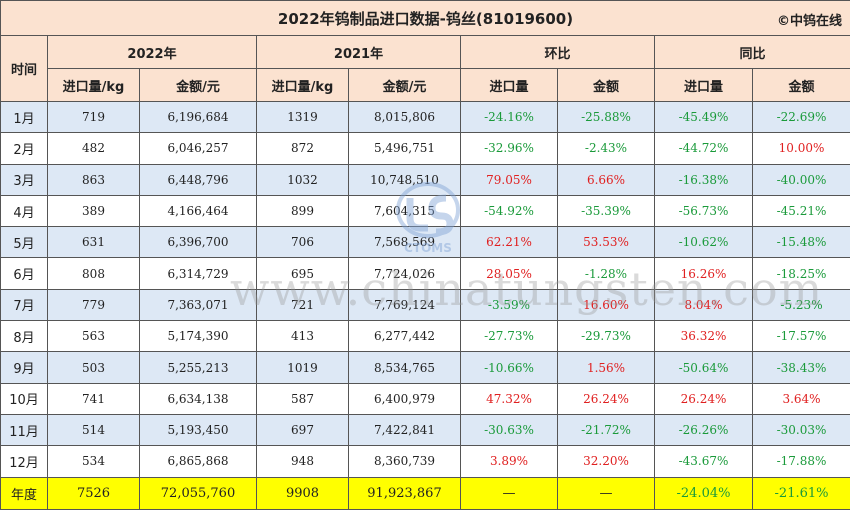  Describe the element at coordinates (404, 179) in the screenshot. I see `amount-2021-cell: 10,748,510` at that location.